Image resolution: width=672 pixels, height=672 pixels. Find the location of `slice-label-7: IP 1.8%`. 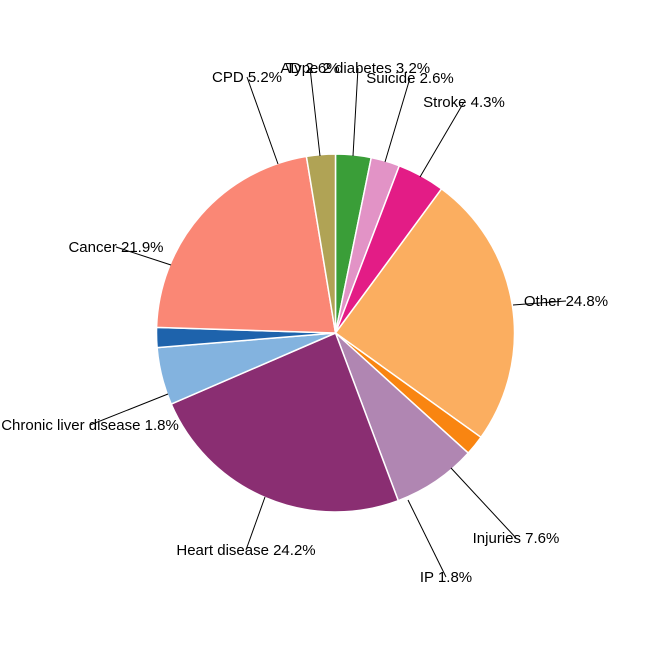

slice-label-7: IP 1.8% is located at coordinates (446, 577).